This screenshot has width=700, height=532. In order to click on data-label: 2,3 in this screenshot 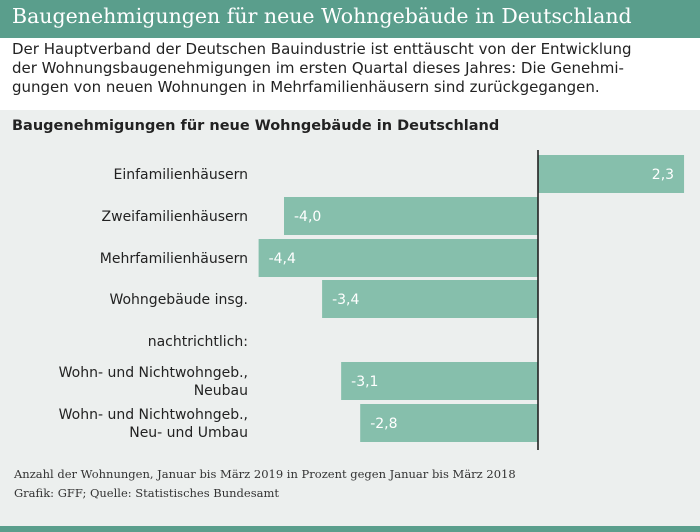, I will do `click(663, 175)`.